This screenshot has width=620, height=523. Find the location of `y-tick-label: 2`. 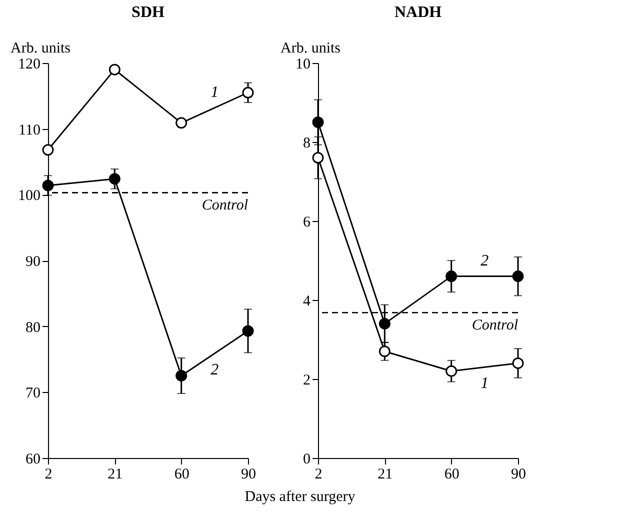

y-tick-label: 2 is located at coordinates (306, 380).